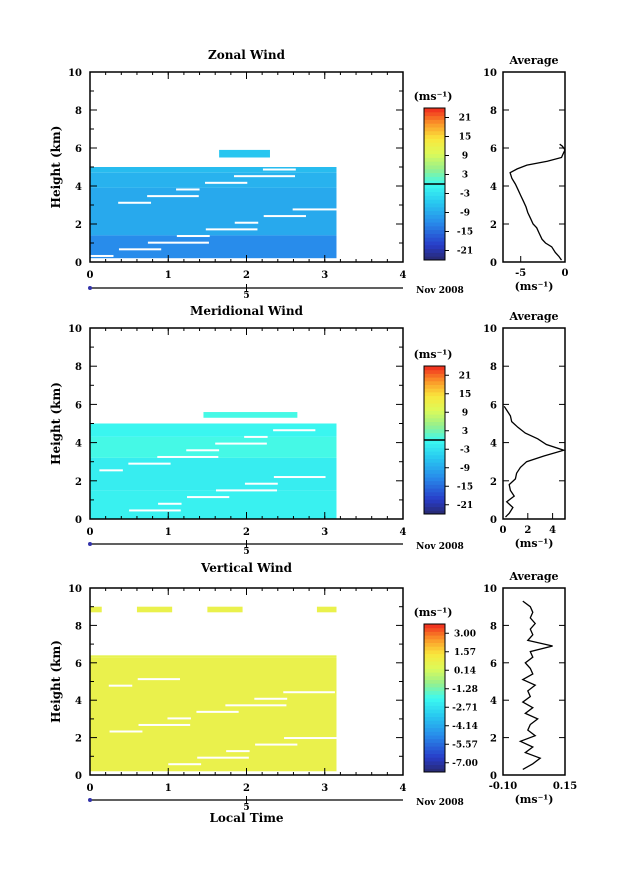  Describe the element at coordinates (465, 506) in the screenshot. I see `colorbar-tick-label: -21` at that location.